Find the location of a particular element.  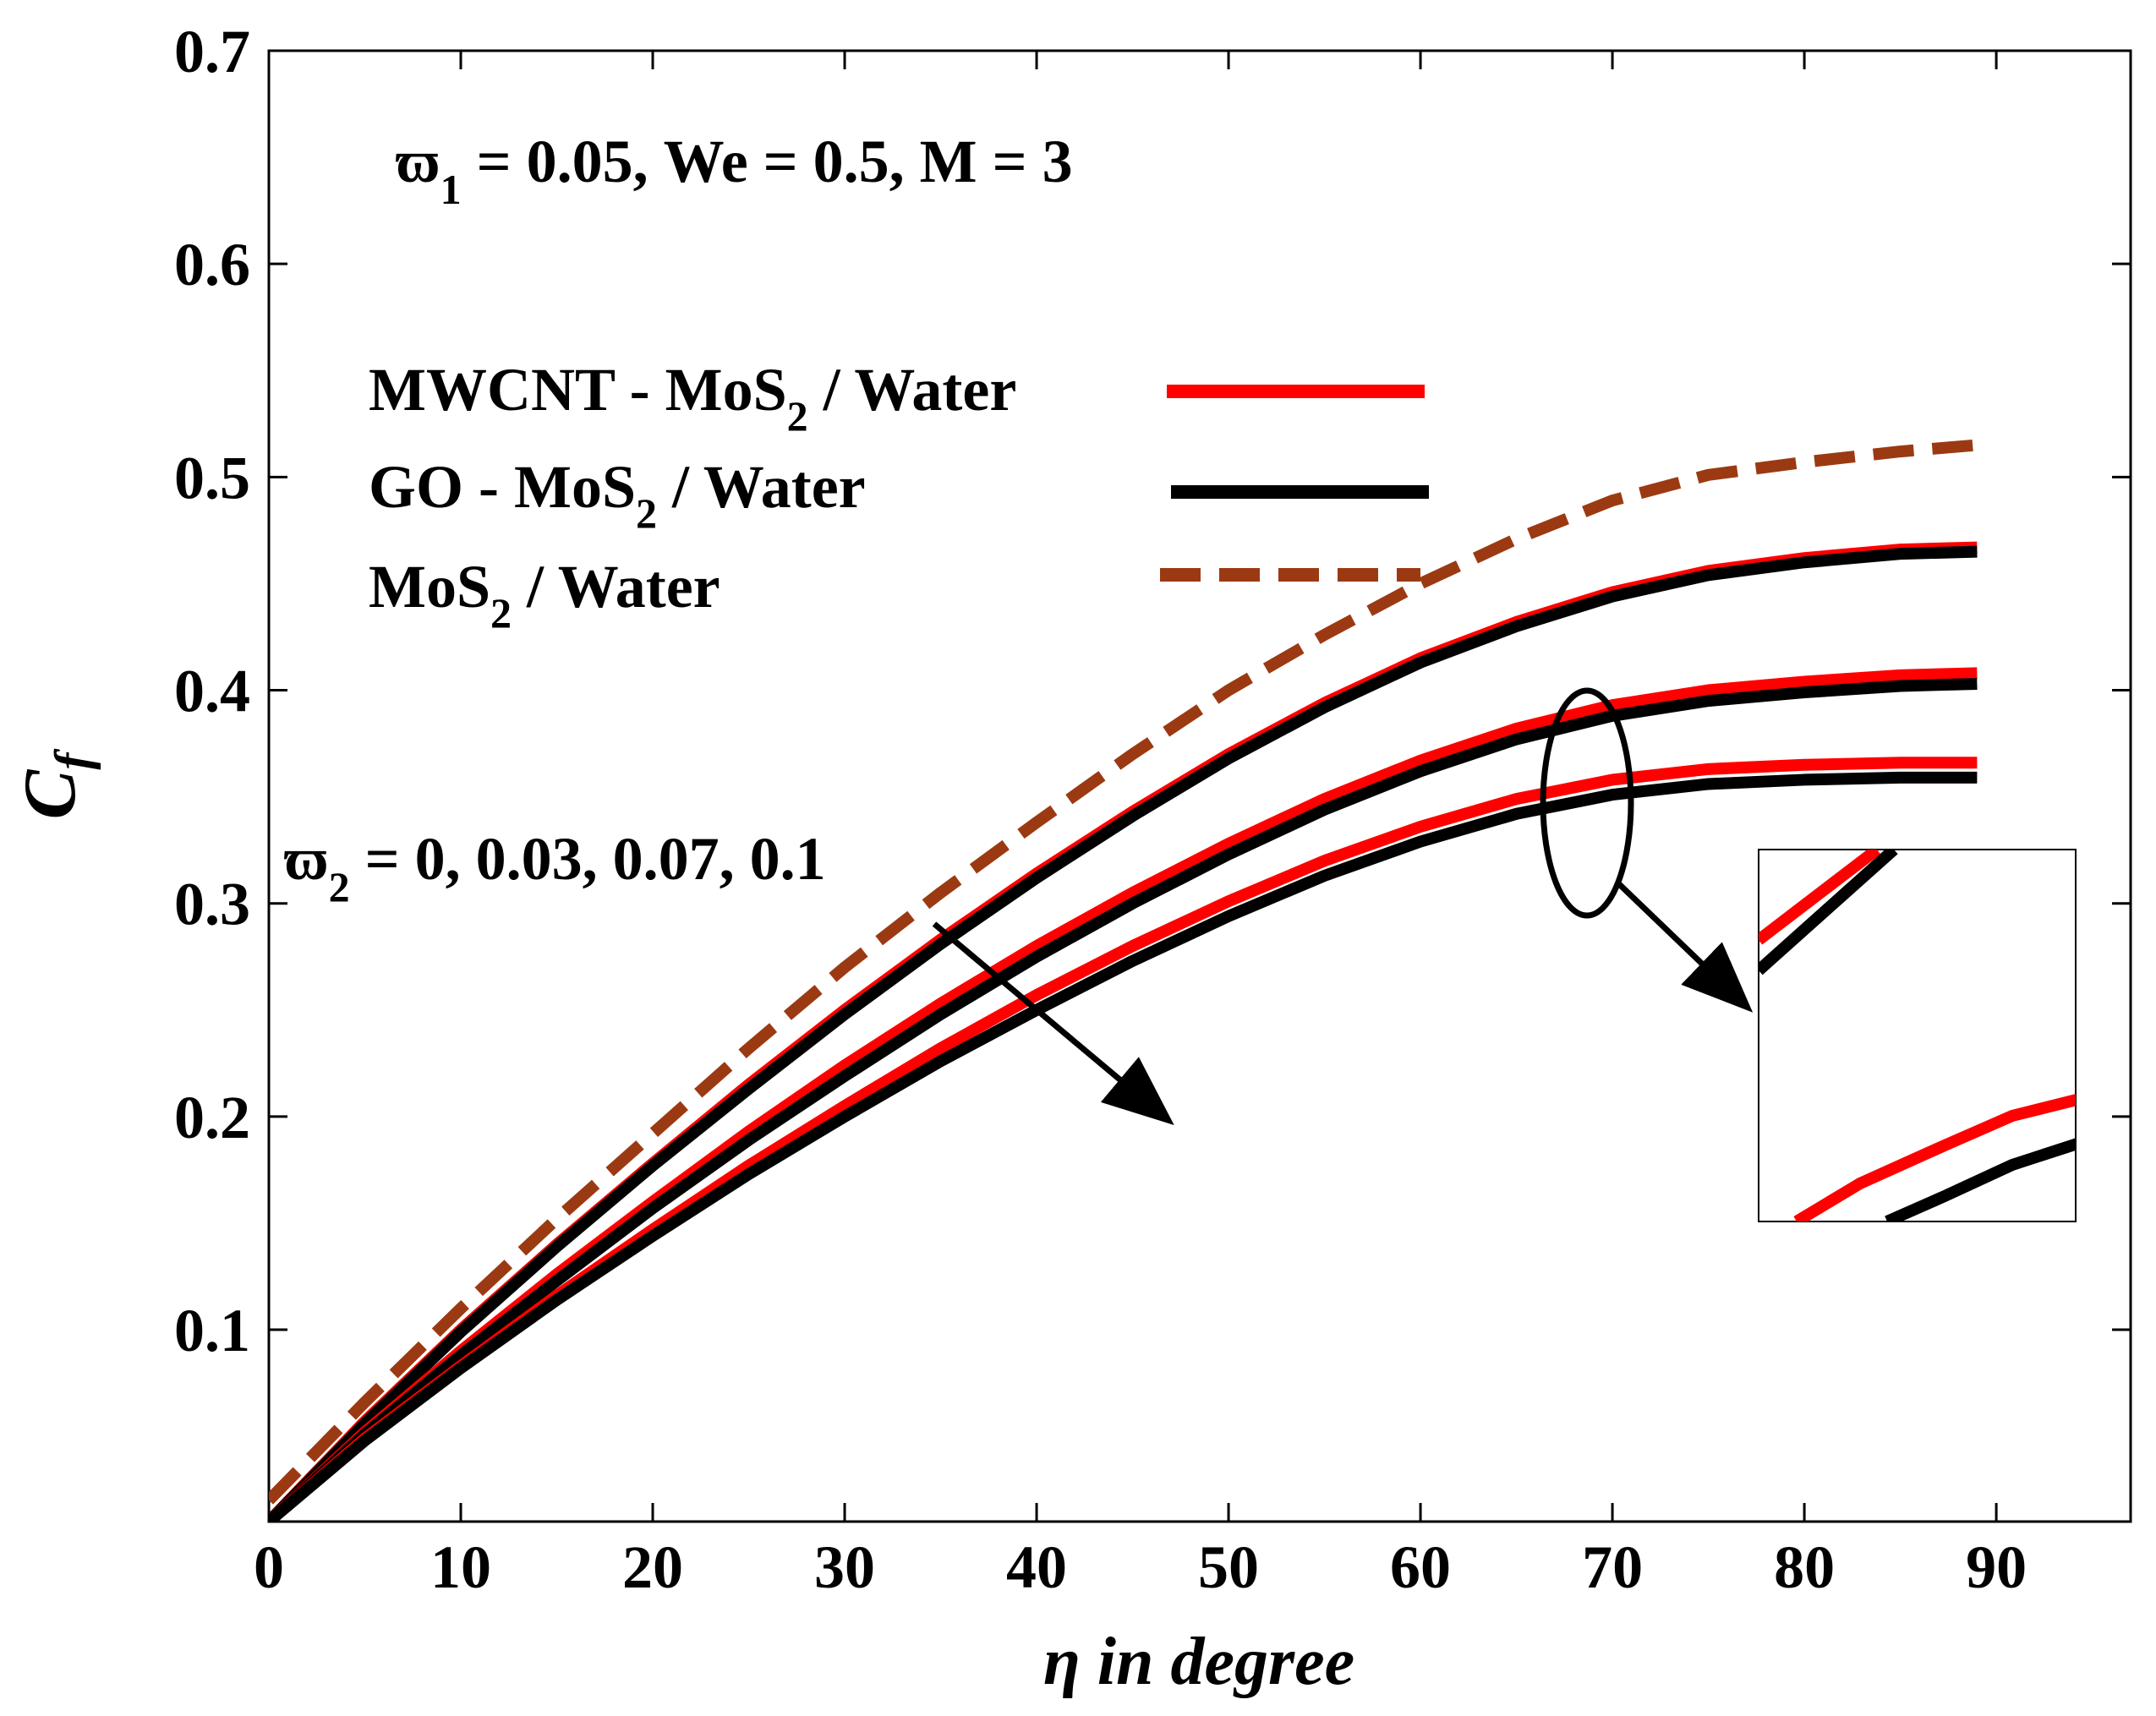

zoom-arrow is located at coordinates (1684, 946).